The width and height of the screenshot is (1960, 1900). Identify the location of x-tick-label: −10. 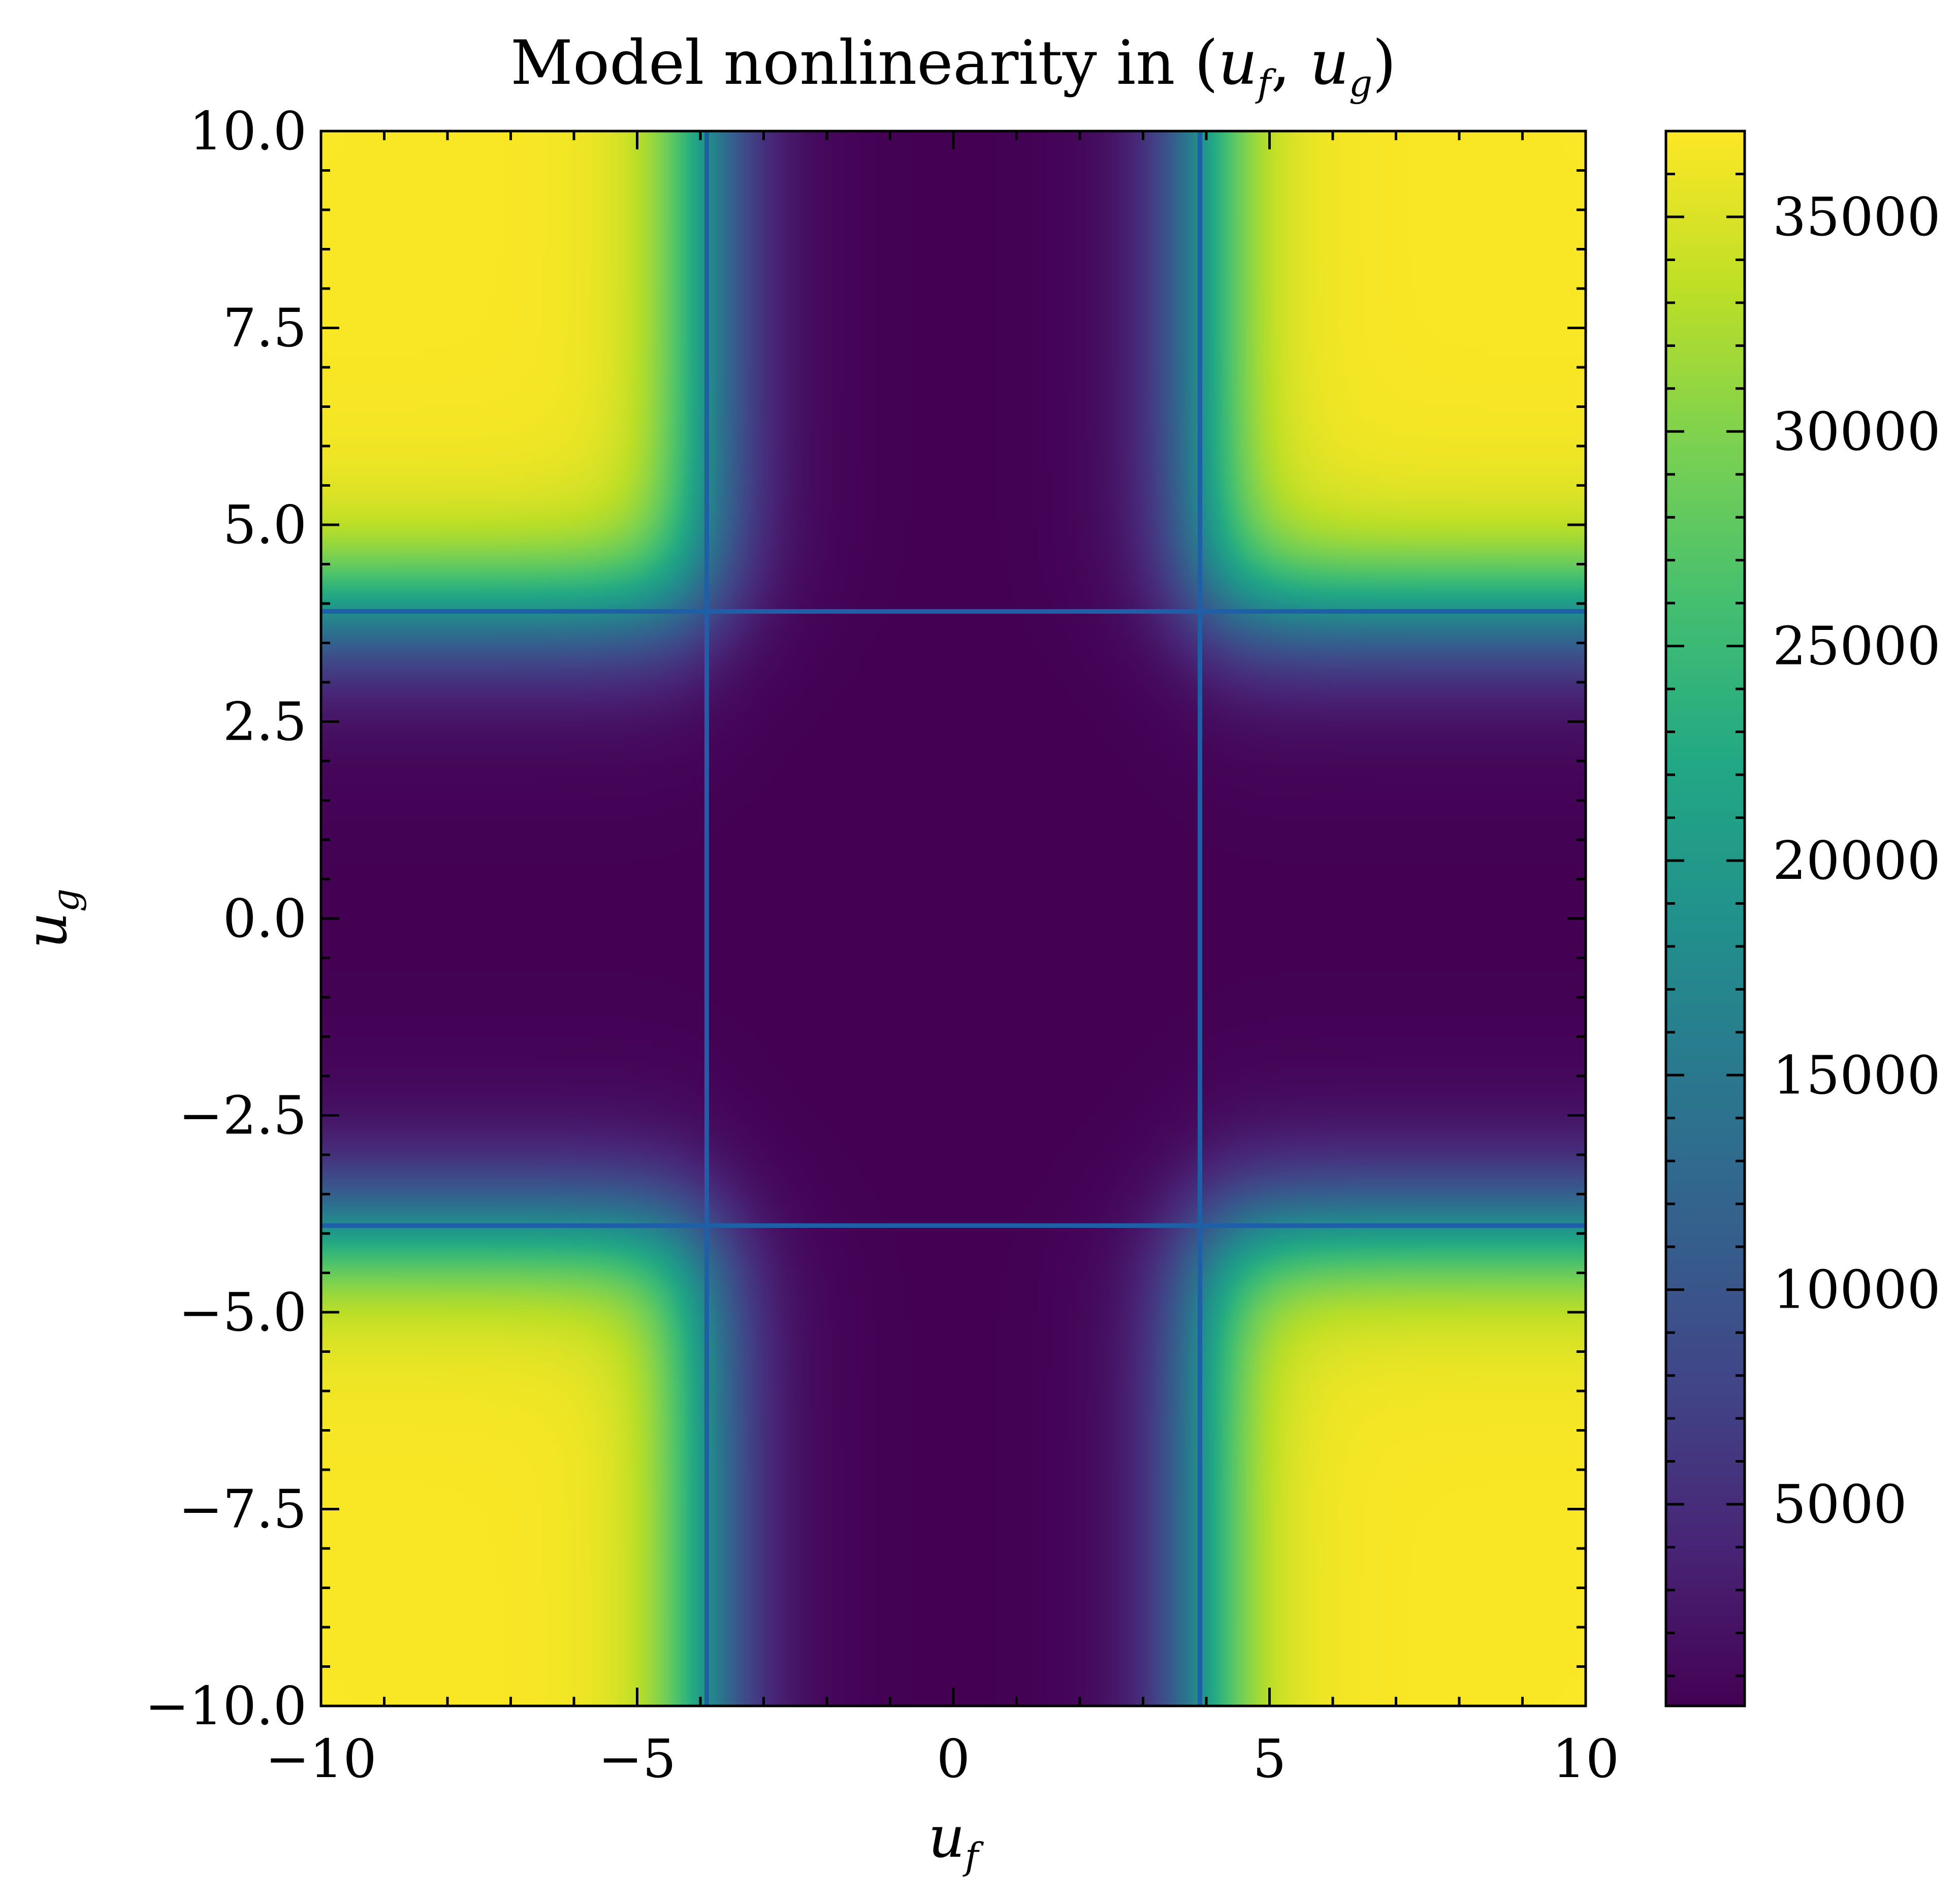
(320, 1759).